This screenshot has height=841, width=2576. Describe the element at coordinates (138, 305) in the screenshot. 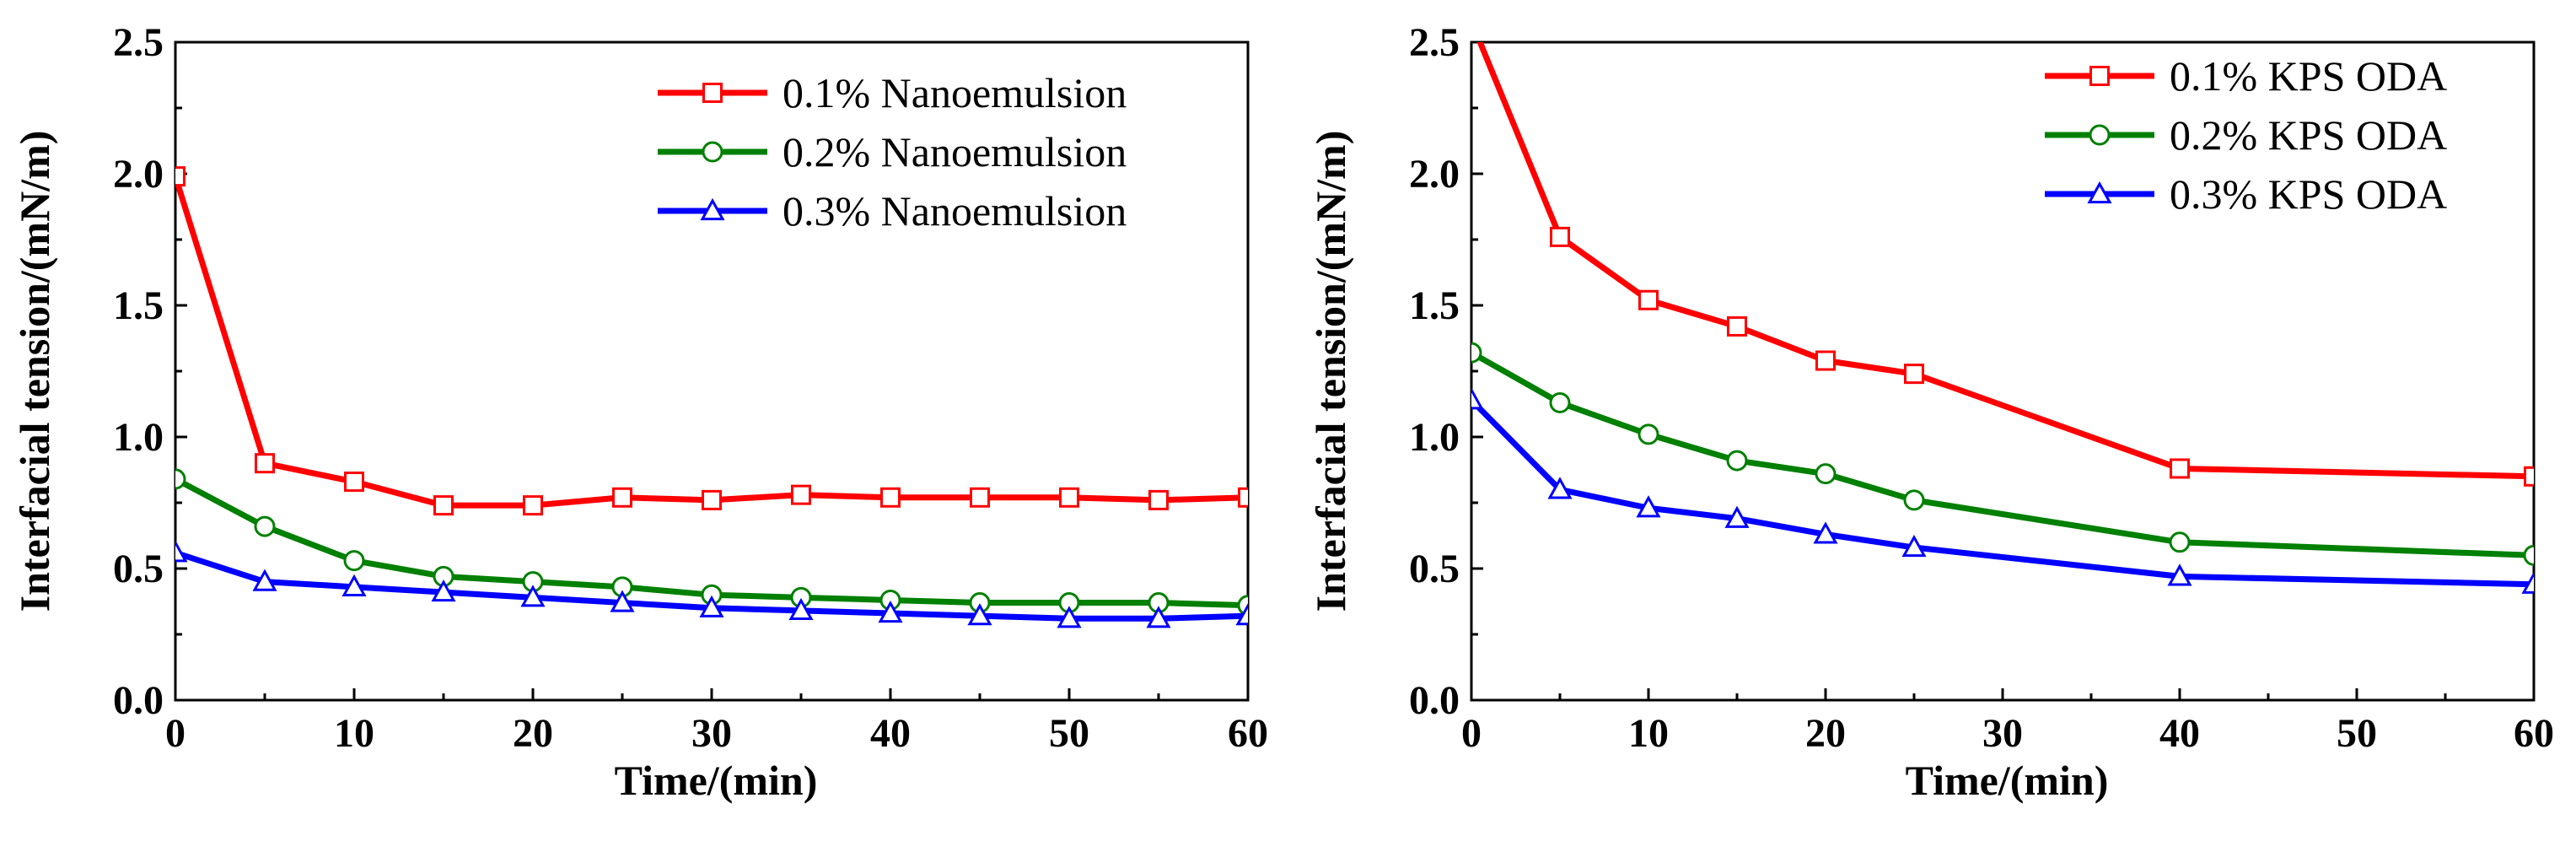

I see `chart-1-y-tick-label: 1.5` at that location.